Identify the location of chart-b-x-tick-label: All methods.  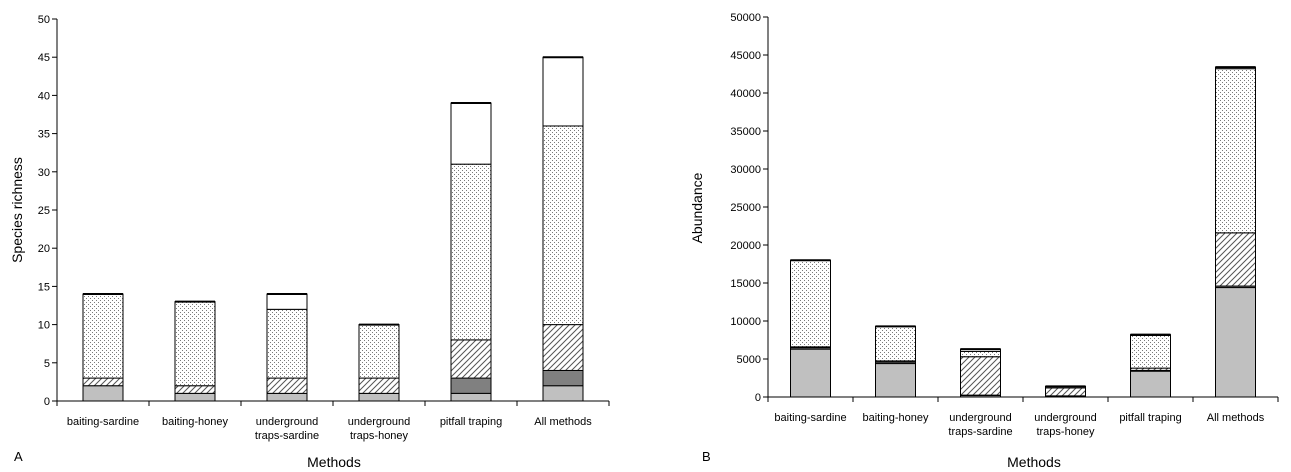
(1236, 418).